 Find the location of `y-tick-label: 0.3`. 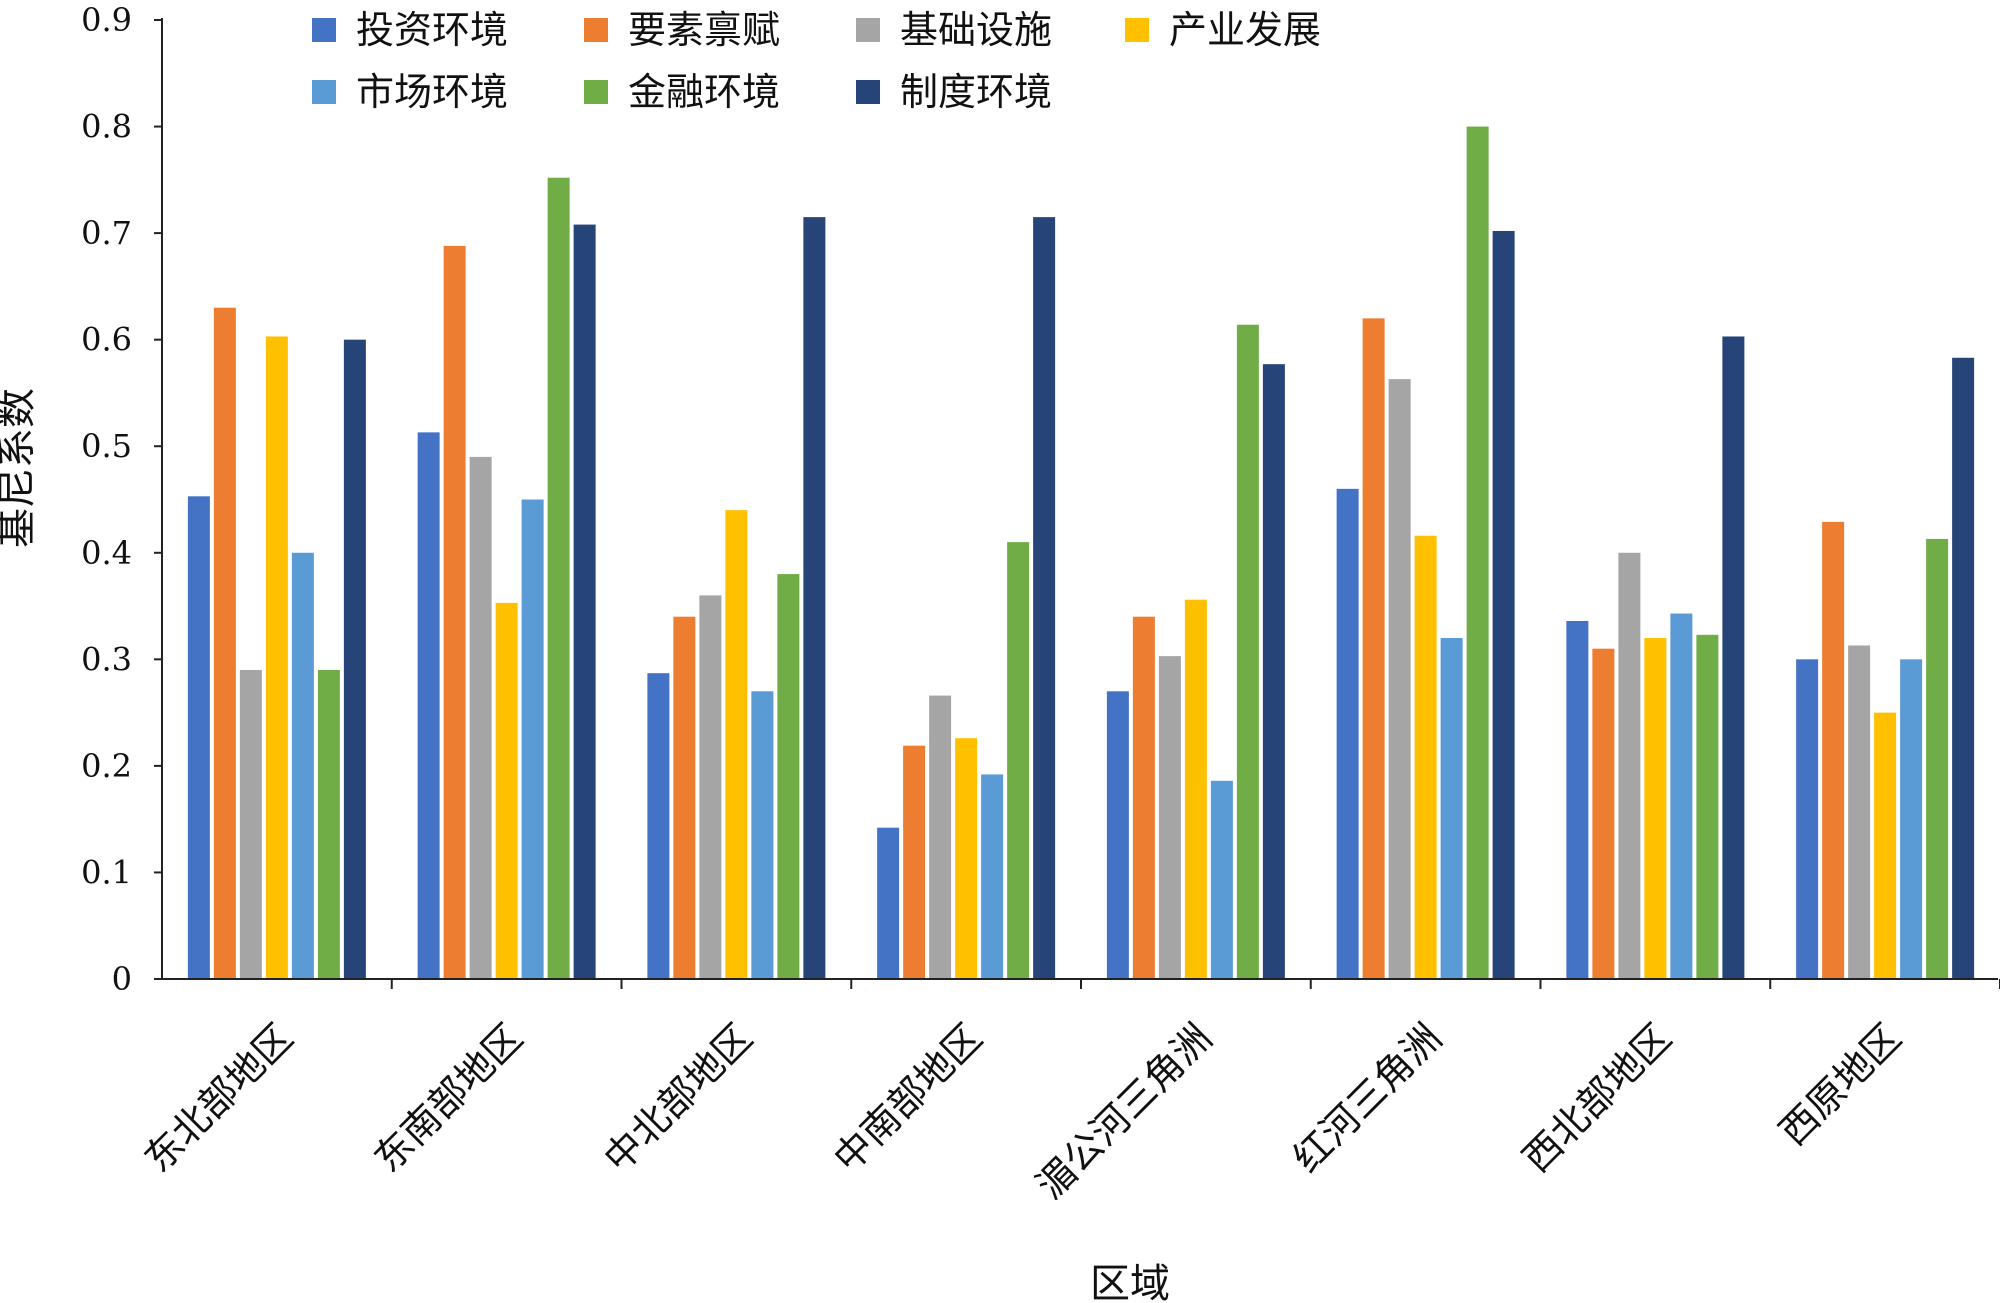

y-tick-label: 0.3 is located at coordinates (106, 659).